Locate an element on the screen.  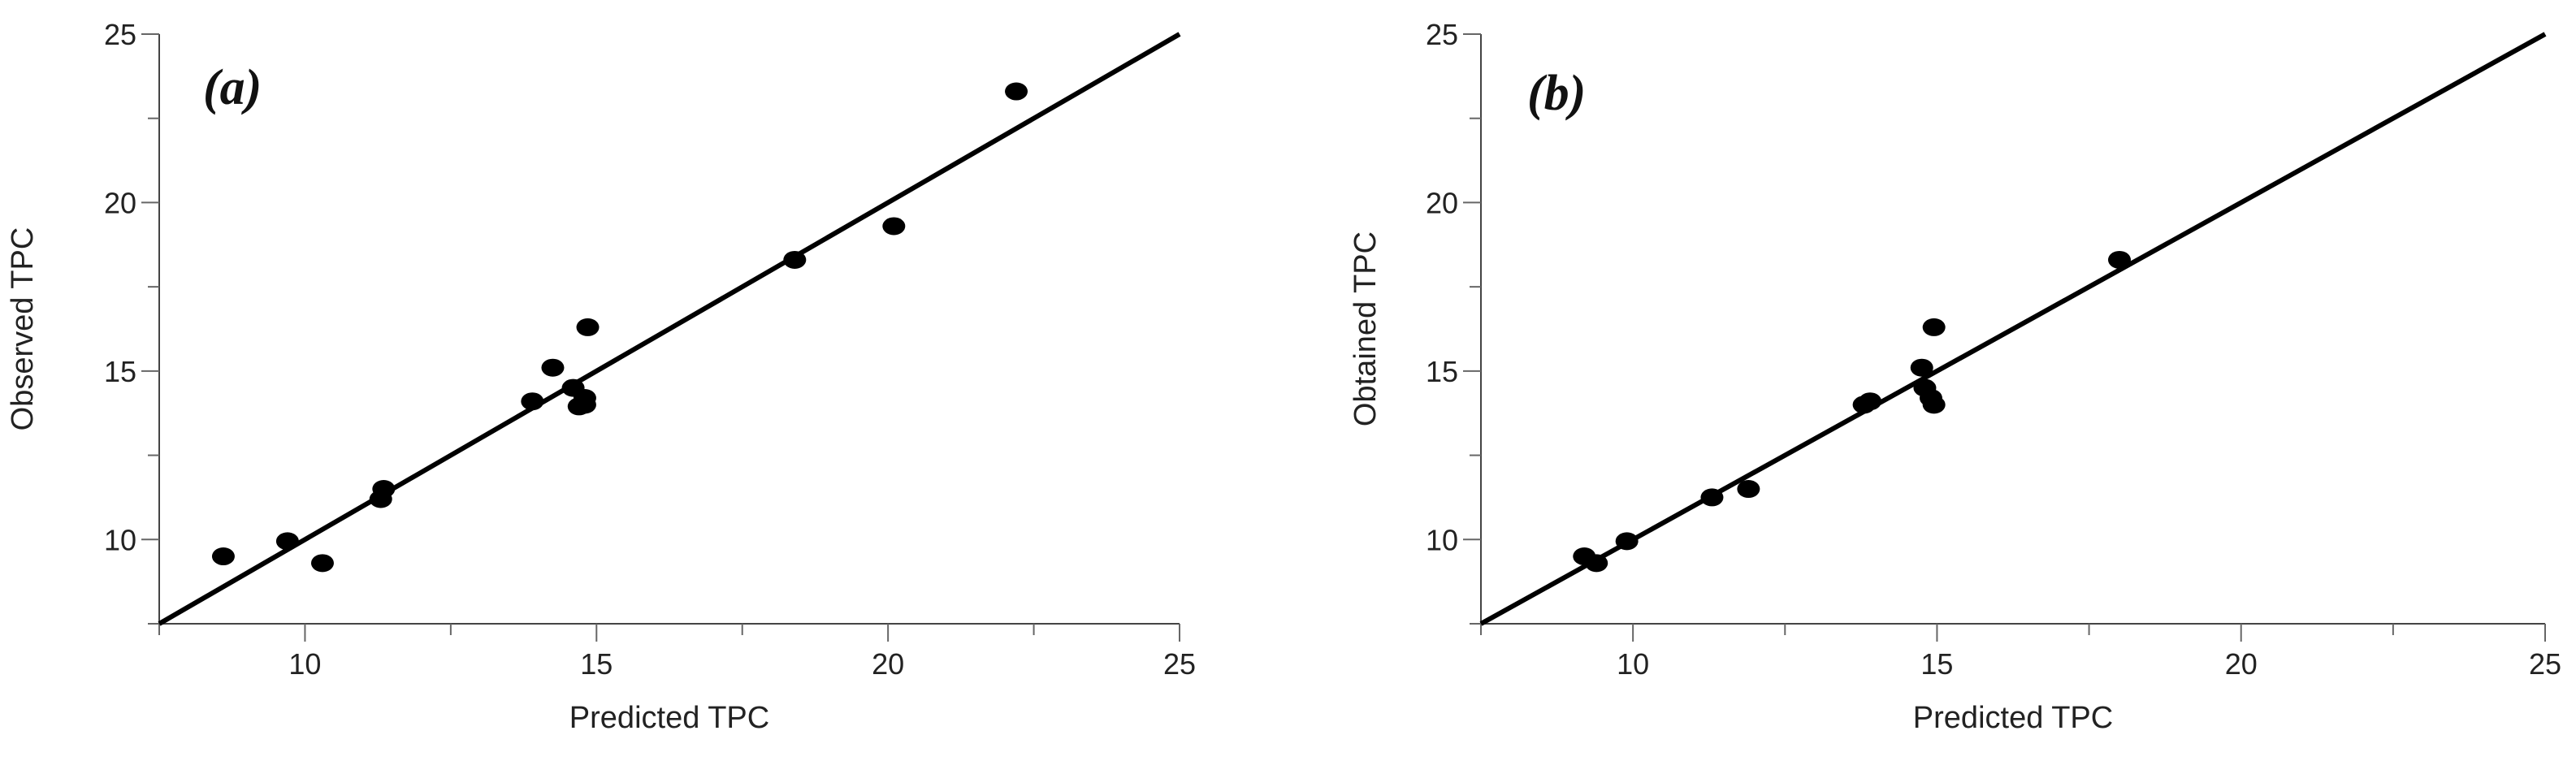
y-axis-label: Obtained TPC is located at coordinates (1366, 328).